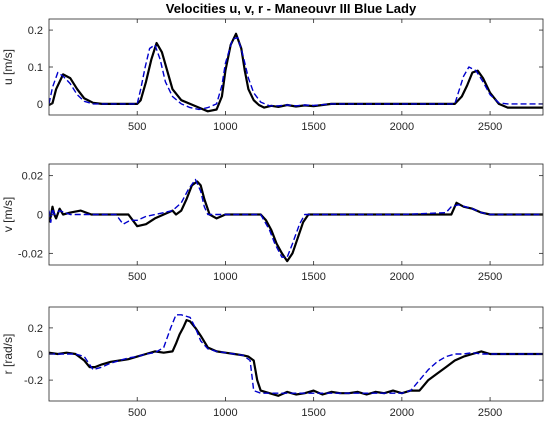 The image size is (550, 428). I want to click on y-axis-label-u: u [m/s], so click(8, 67).